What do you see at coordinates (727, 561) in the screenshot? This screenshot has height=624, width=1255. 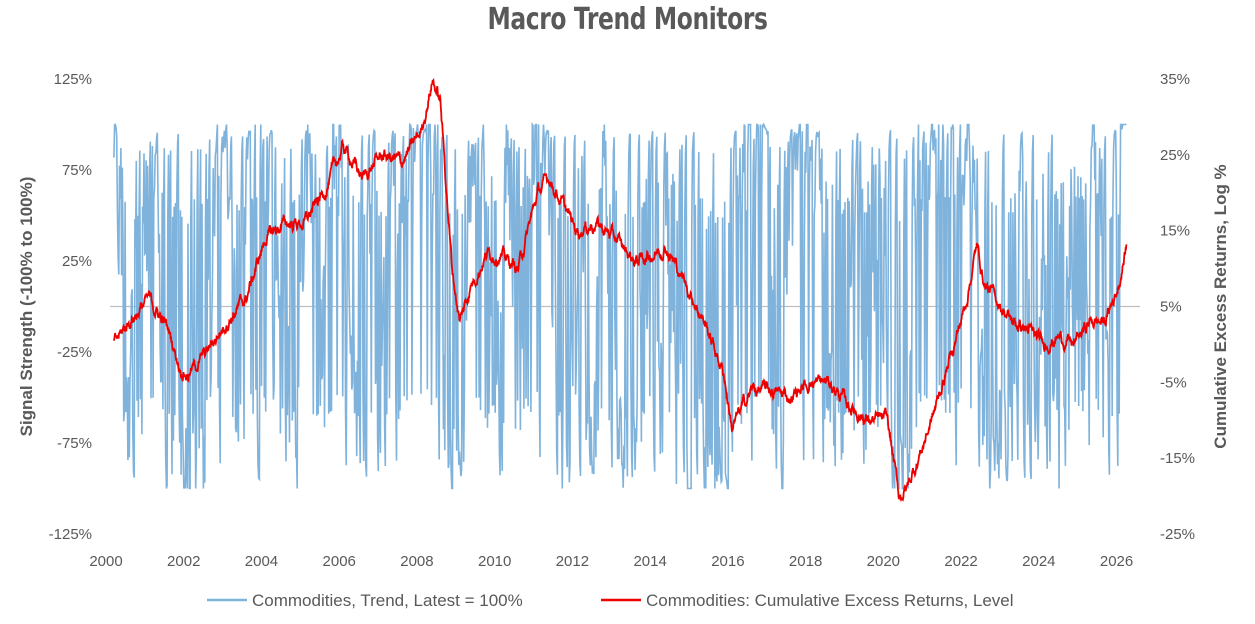 I see `x-tick-label: 2016` at bounding box center [727, 561].